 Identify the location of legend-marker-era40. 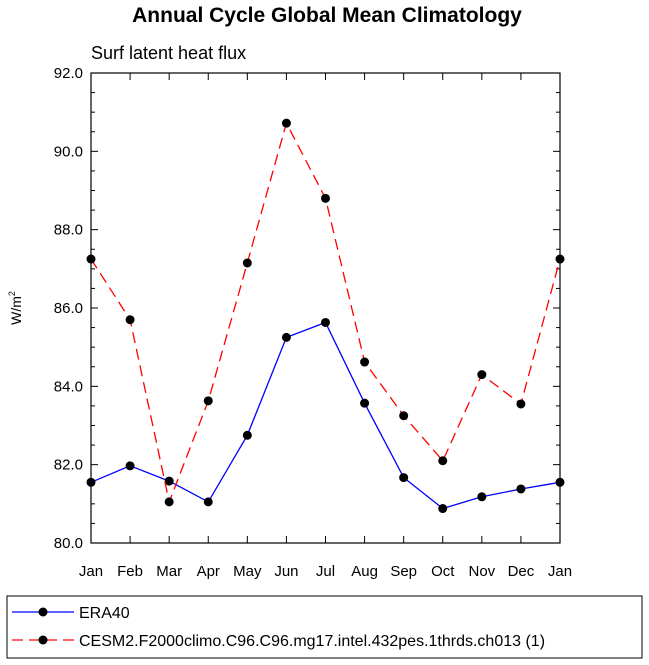
(43, 612).